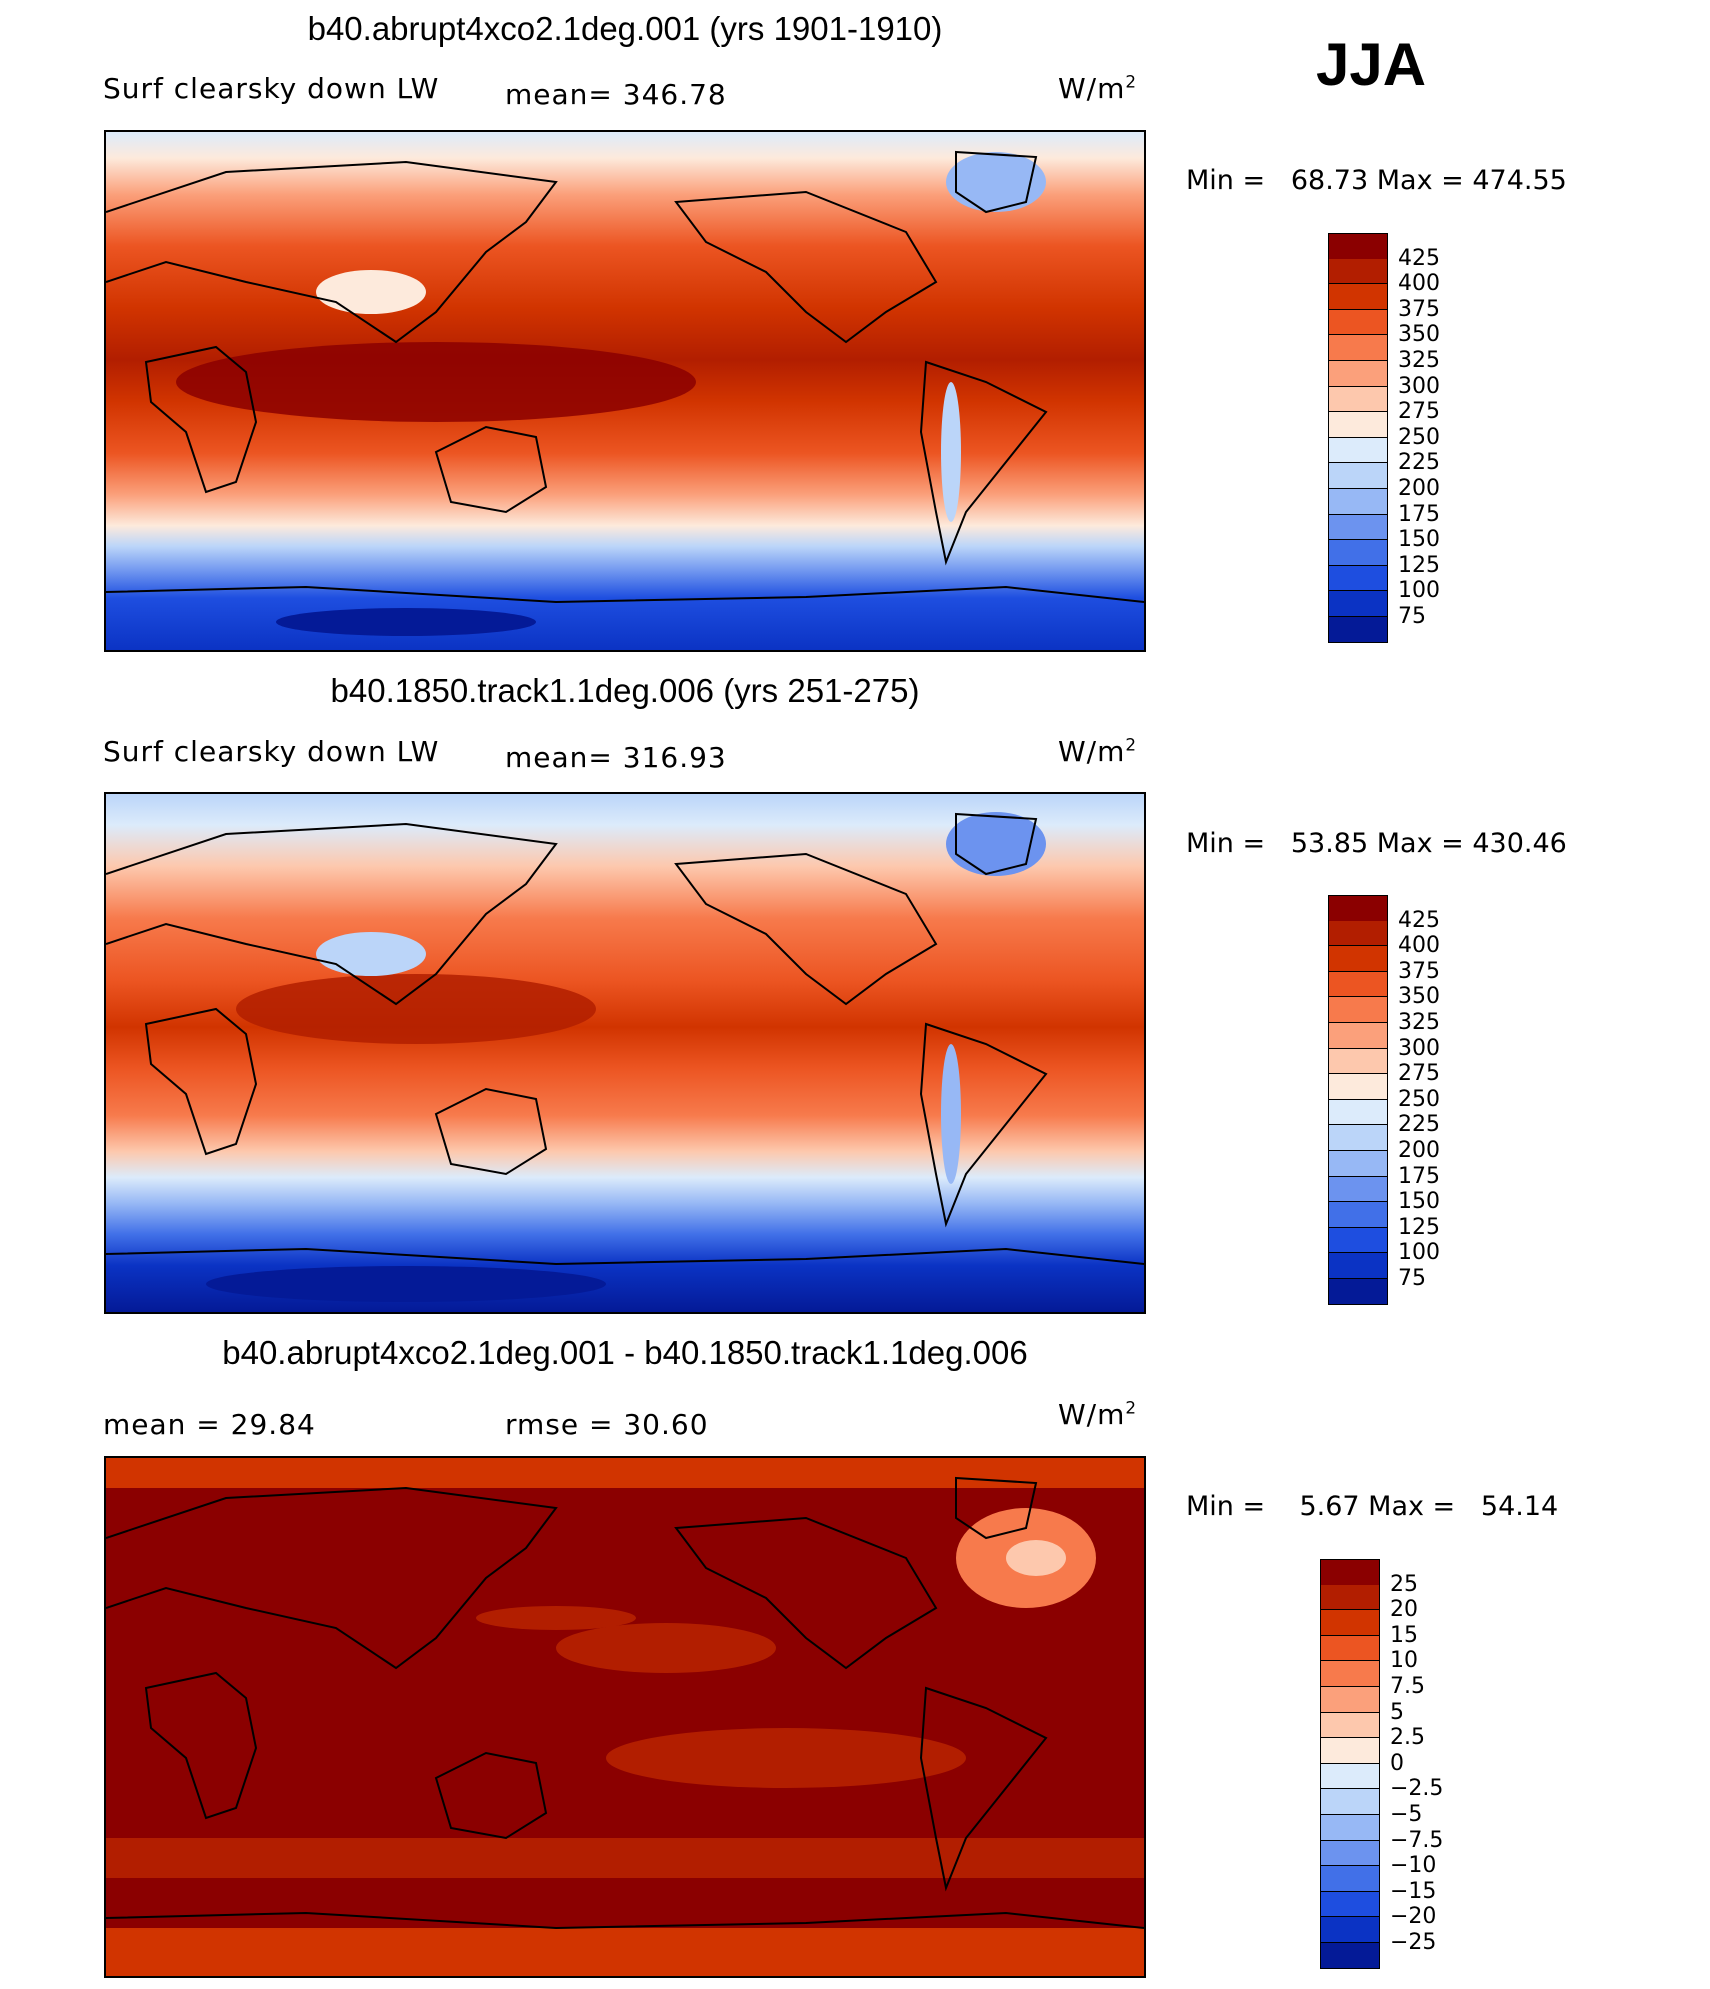 Image resolution: width=1710 pixels, height=1989 pixels. What do you see at coordinates (1419, 971) in the screenshot?
I see `legend-label: 375` at bounding box center [1419, 971].